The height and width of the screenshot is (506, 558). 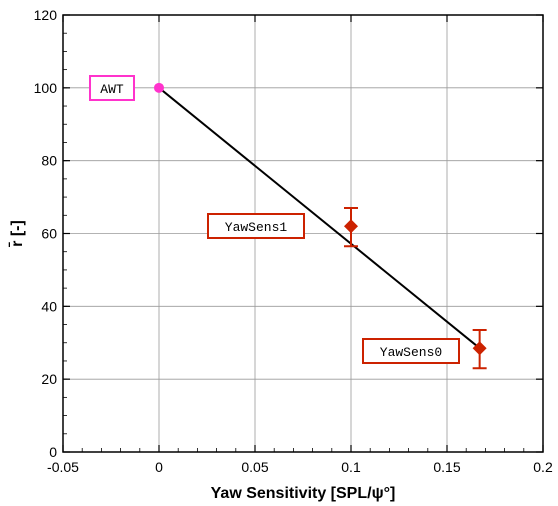 What do you see at coordinates (49, 161) in the screenshot?
I see `y-tick-label: 80` at bounding box center [49, 161].